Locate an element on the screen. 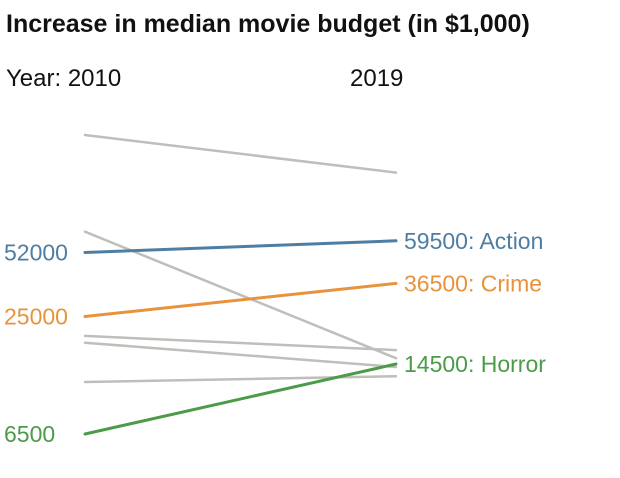 Image resolution: width=620 pixels, height=478 pixels. right-value-label-action: 59500: Action is located at coordinates (473, 241).